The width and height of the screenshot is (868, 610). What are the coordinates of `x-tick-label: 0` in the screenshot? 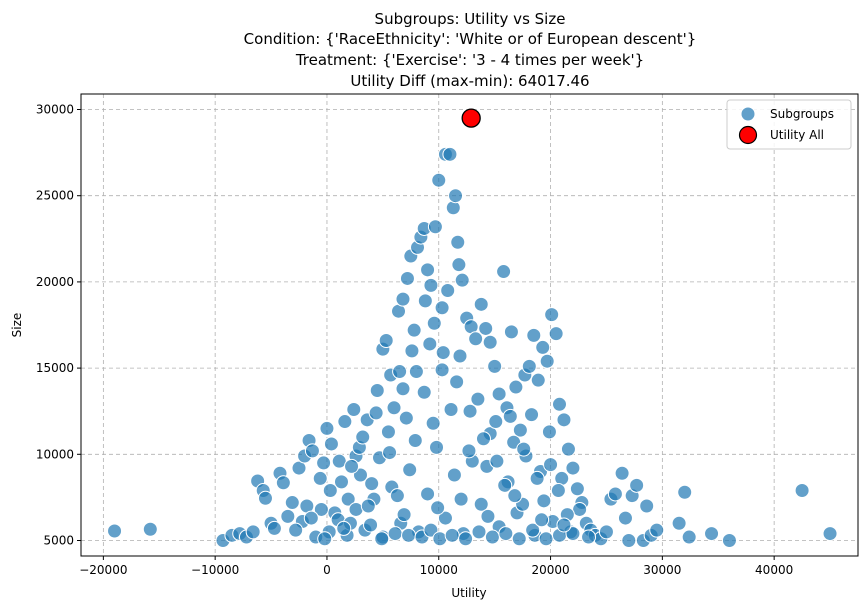 It's located at (327, 570).